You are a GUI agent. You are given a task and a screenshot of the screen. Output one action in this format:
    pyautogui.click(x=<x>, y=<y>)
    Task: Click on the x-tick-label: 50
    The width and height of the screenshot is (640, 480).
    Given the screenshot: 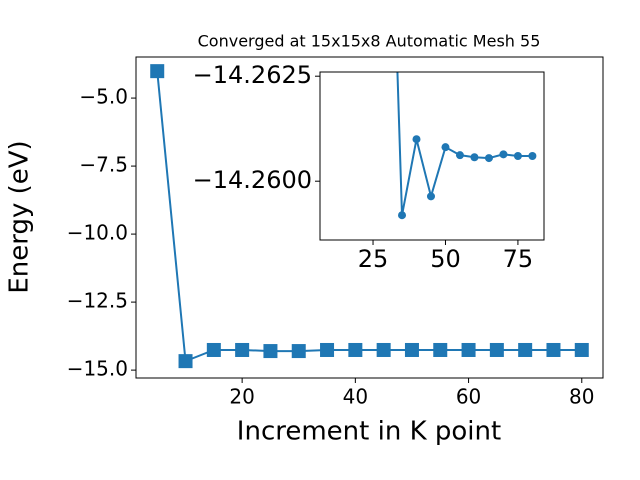 What is the action you would take?
    pyautogui.click(x=445, y=259)
    